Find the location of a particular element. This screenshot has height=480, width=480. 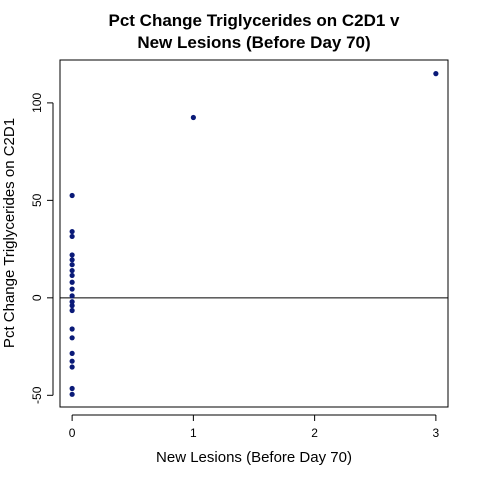

y-tick-label: -50 is located at coordinates (37, 395).